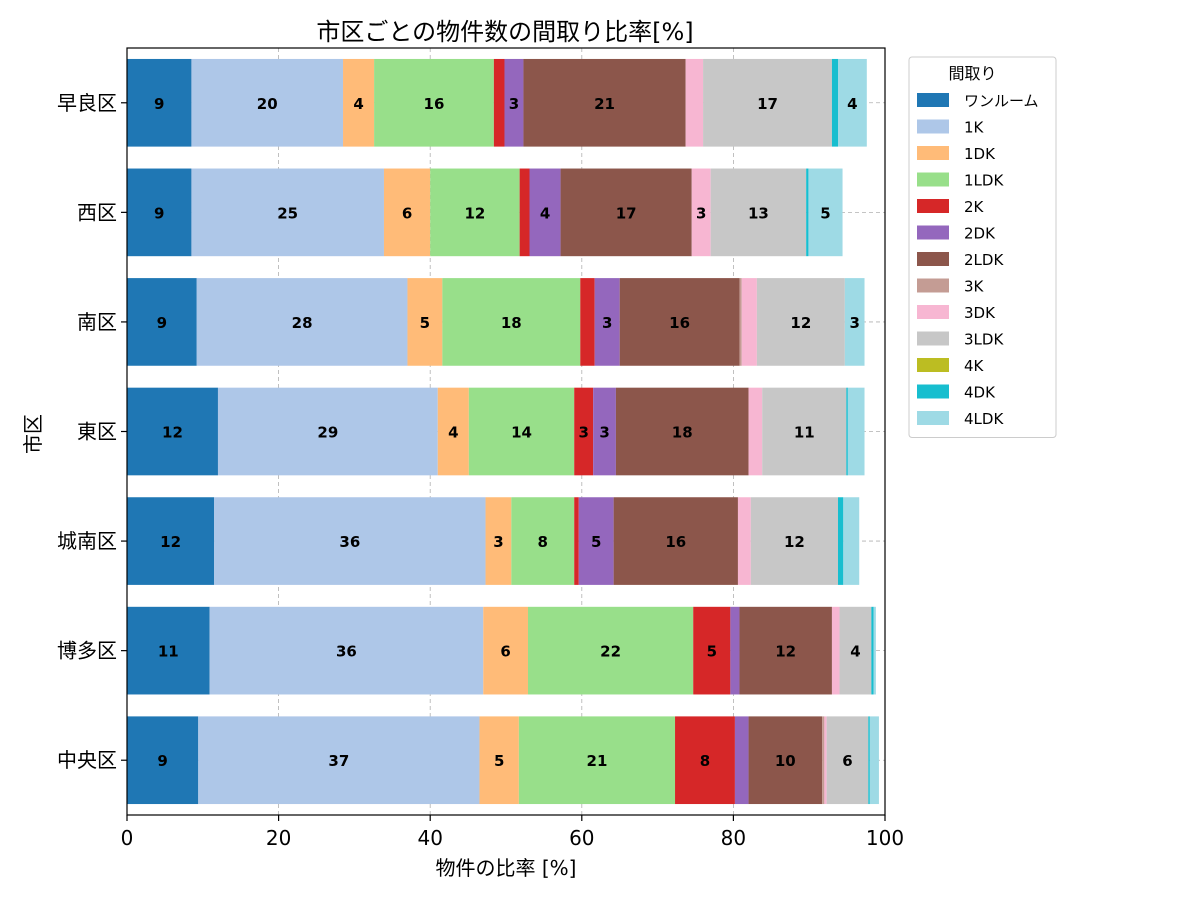 The height and width of the screenshot is (900, 1200). I want to click on bar-value-label: 18, so click(511, 323).